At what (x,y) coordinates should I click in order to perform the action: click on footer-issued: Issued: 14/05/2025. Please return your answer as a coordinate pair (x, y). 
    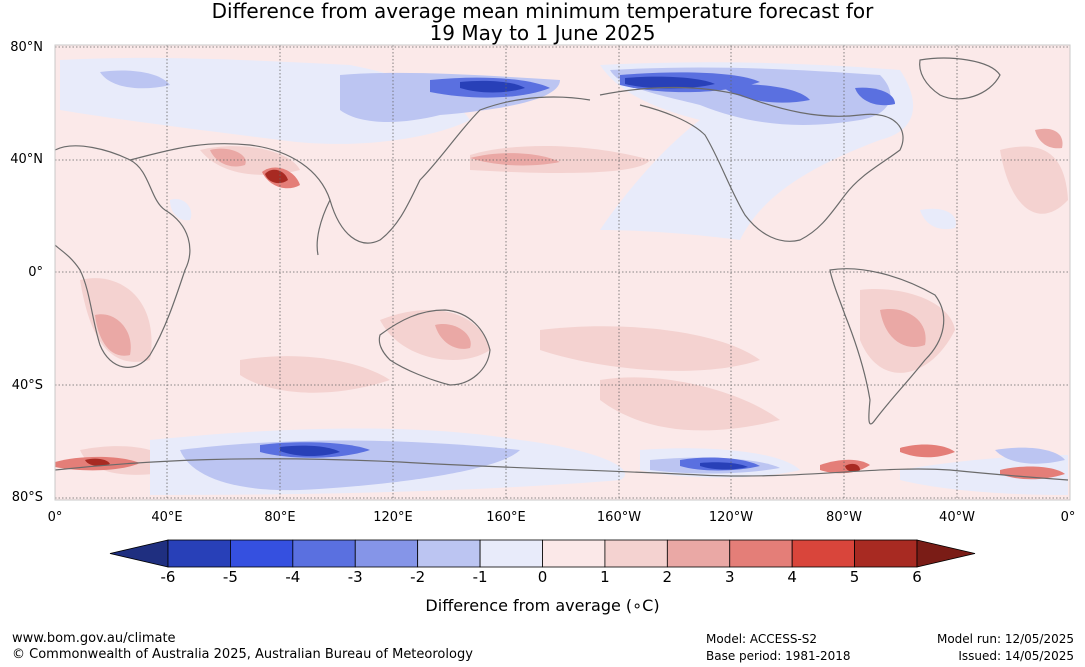
    Looking at the image, I should click on (1016, 656).